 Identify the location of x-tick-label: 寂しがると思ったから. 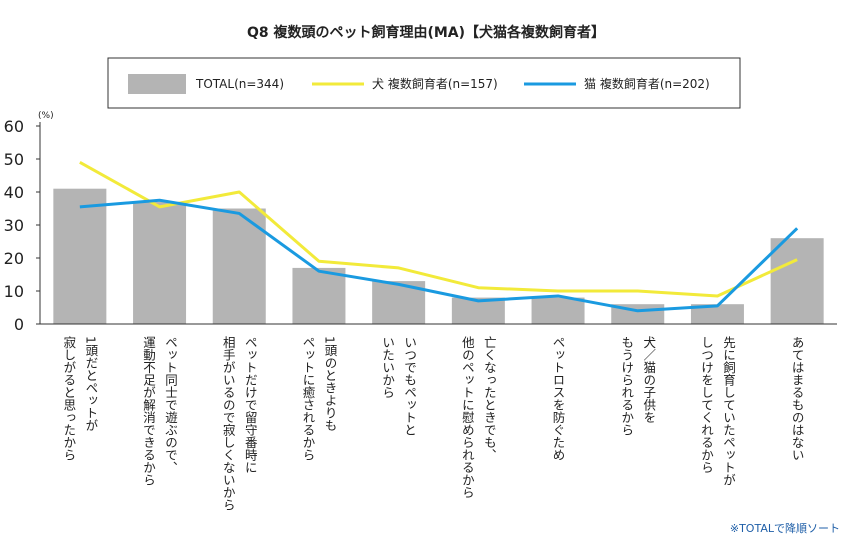
(68, 398).